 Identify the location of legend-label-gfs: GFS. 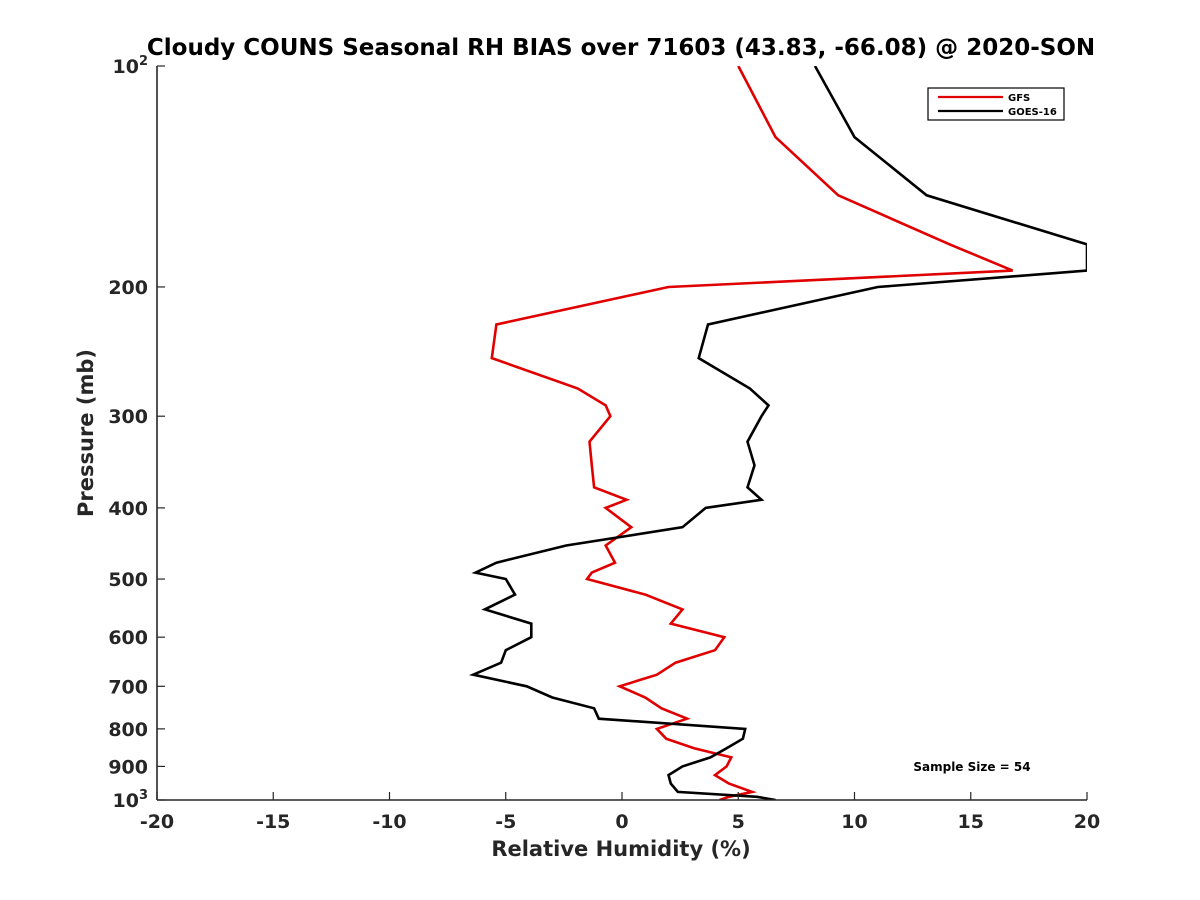
(1019, 98).